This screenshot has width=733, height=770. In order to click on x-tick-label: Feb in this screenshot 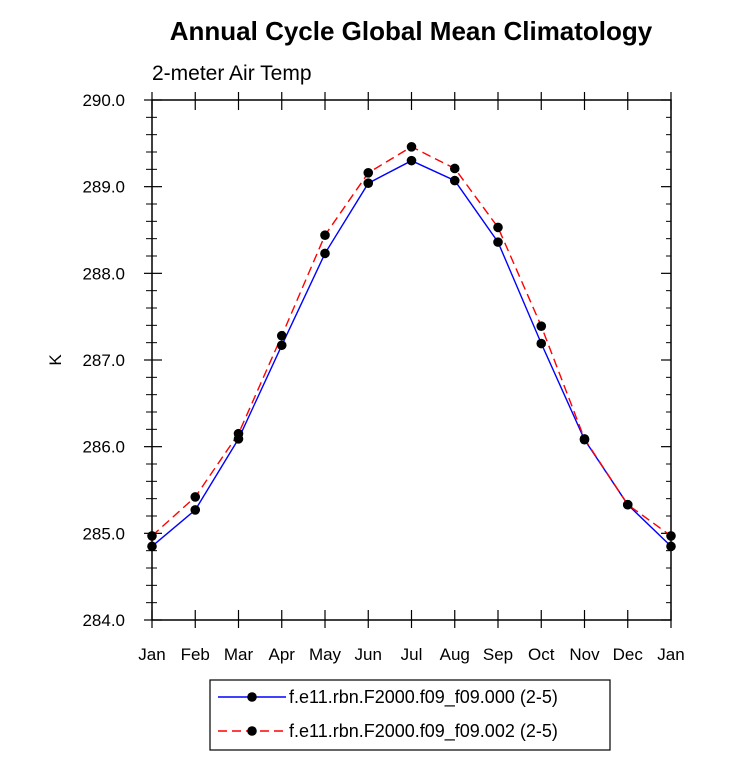, I will do `click(195, 654)`.